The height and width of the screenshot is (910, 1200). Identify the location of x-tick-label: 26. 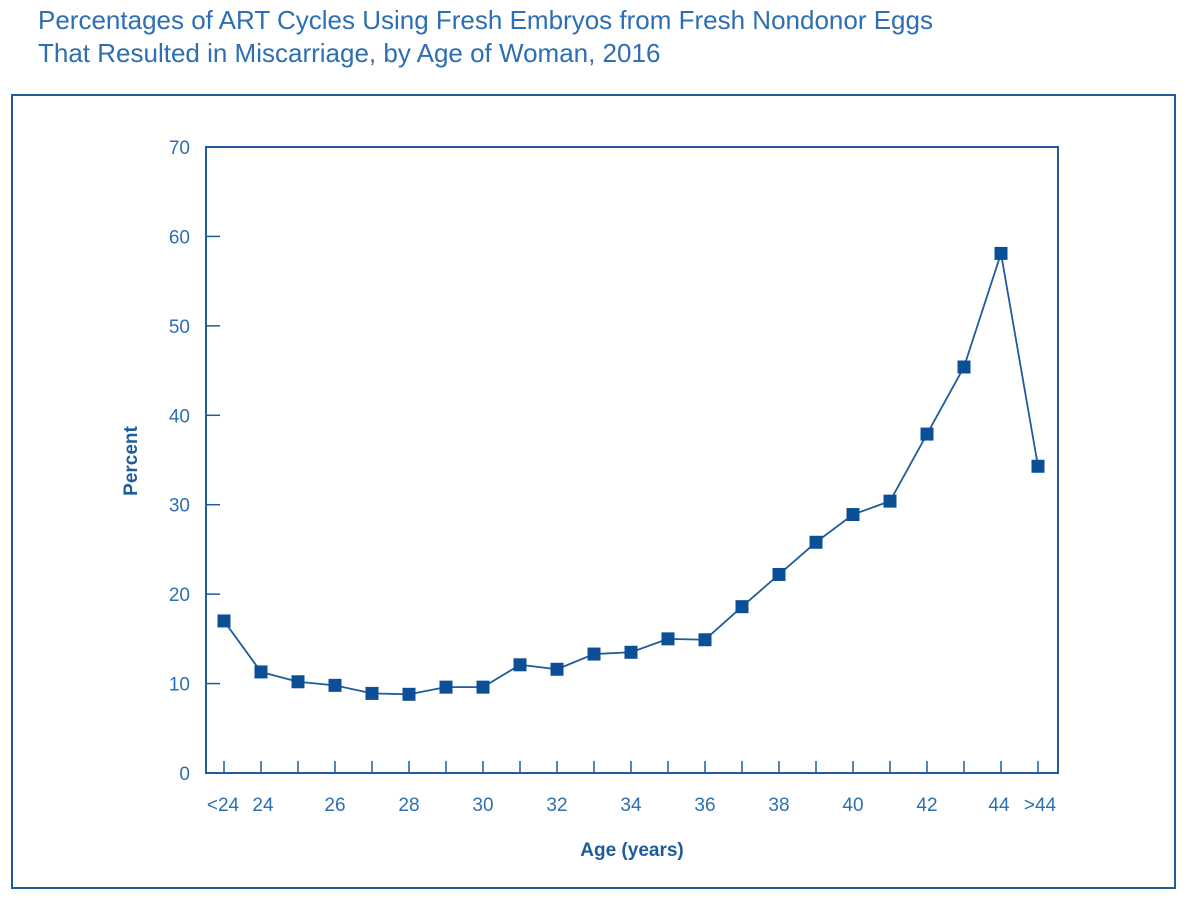
(334, 805).